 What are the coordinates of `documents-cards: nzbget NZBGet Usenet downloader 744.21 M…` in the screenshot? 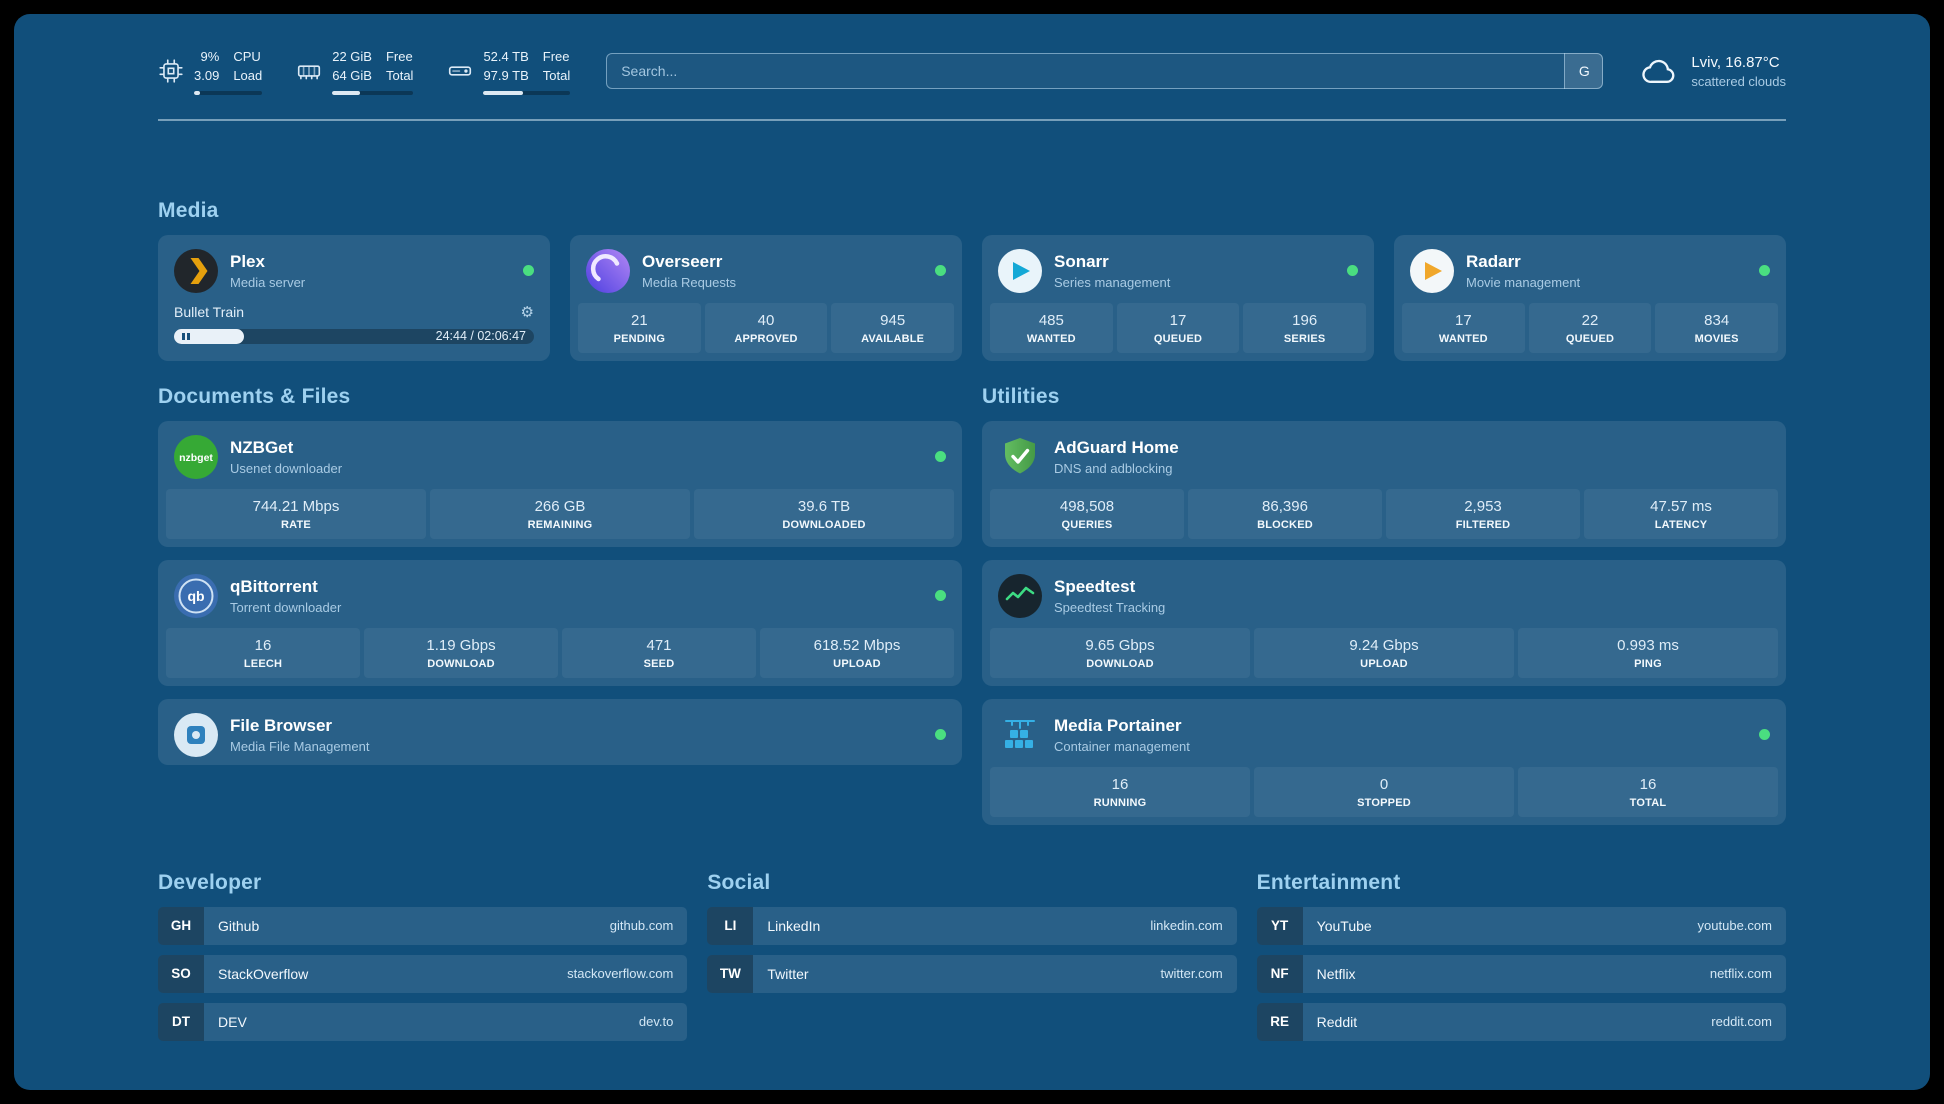 It's located at (560, 592).